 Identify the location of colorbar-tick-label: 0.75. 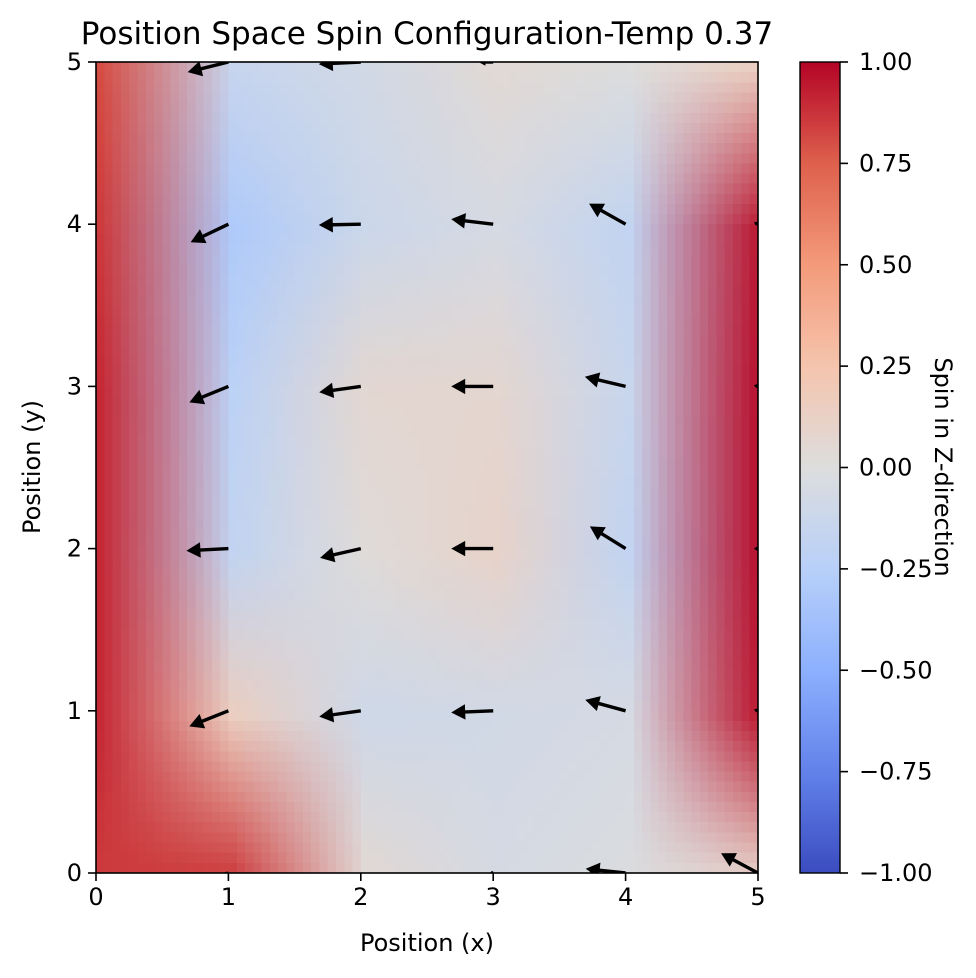
(885, 163).